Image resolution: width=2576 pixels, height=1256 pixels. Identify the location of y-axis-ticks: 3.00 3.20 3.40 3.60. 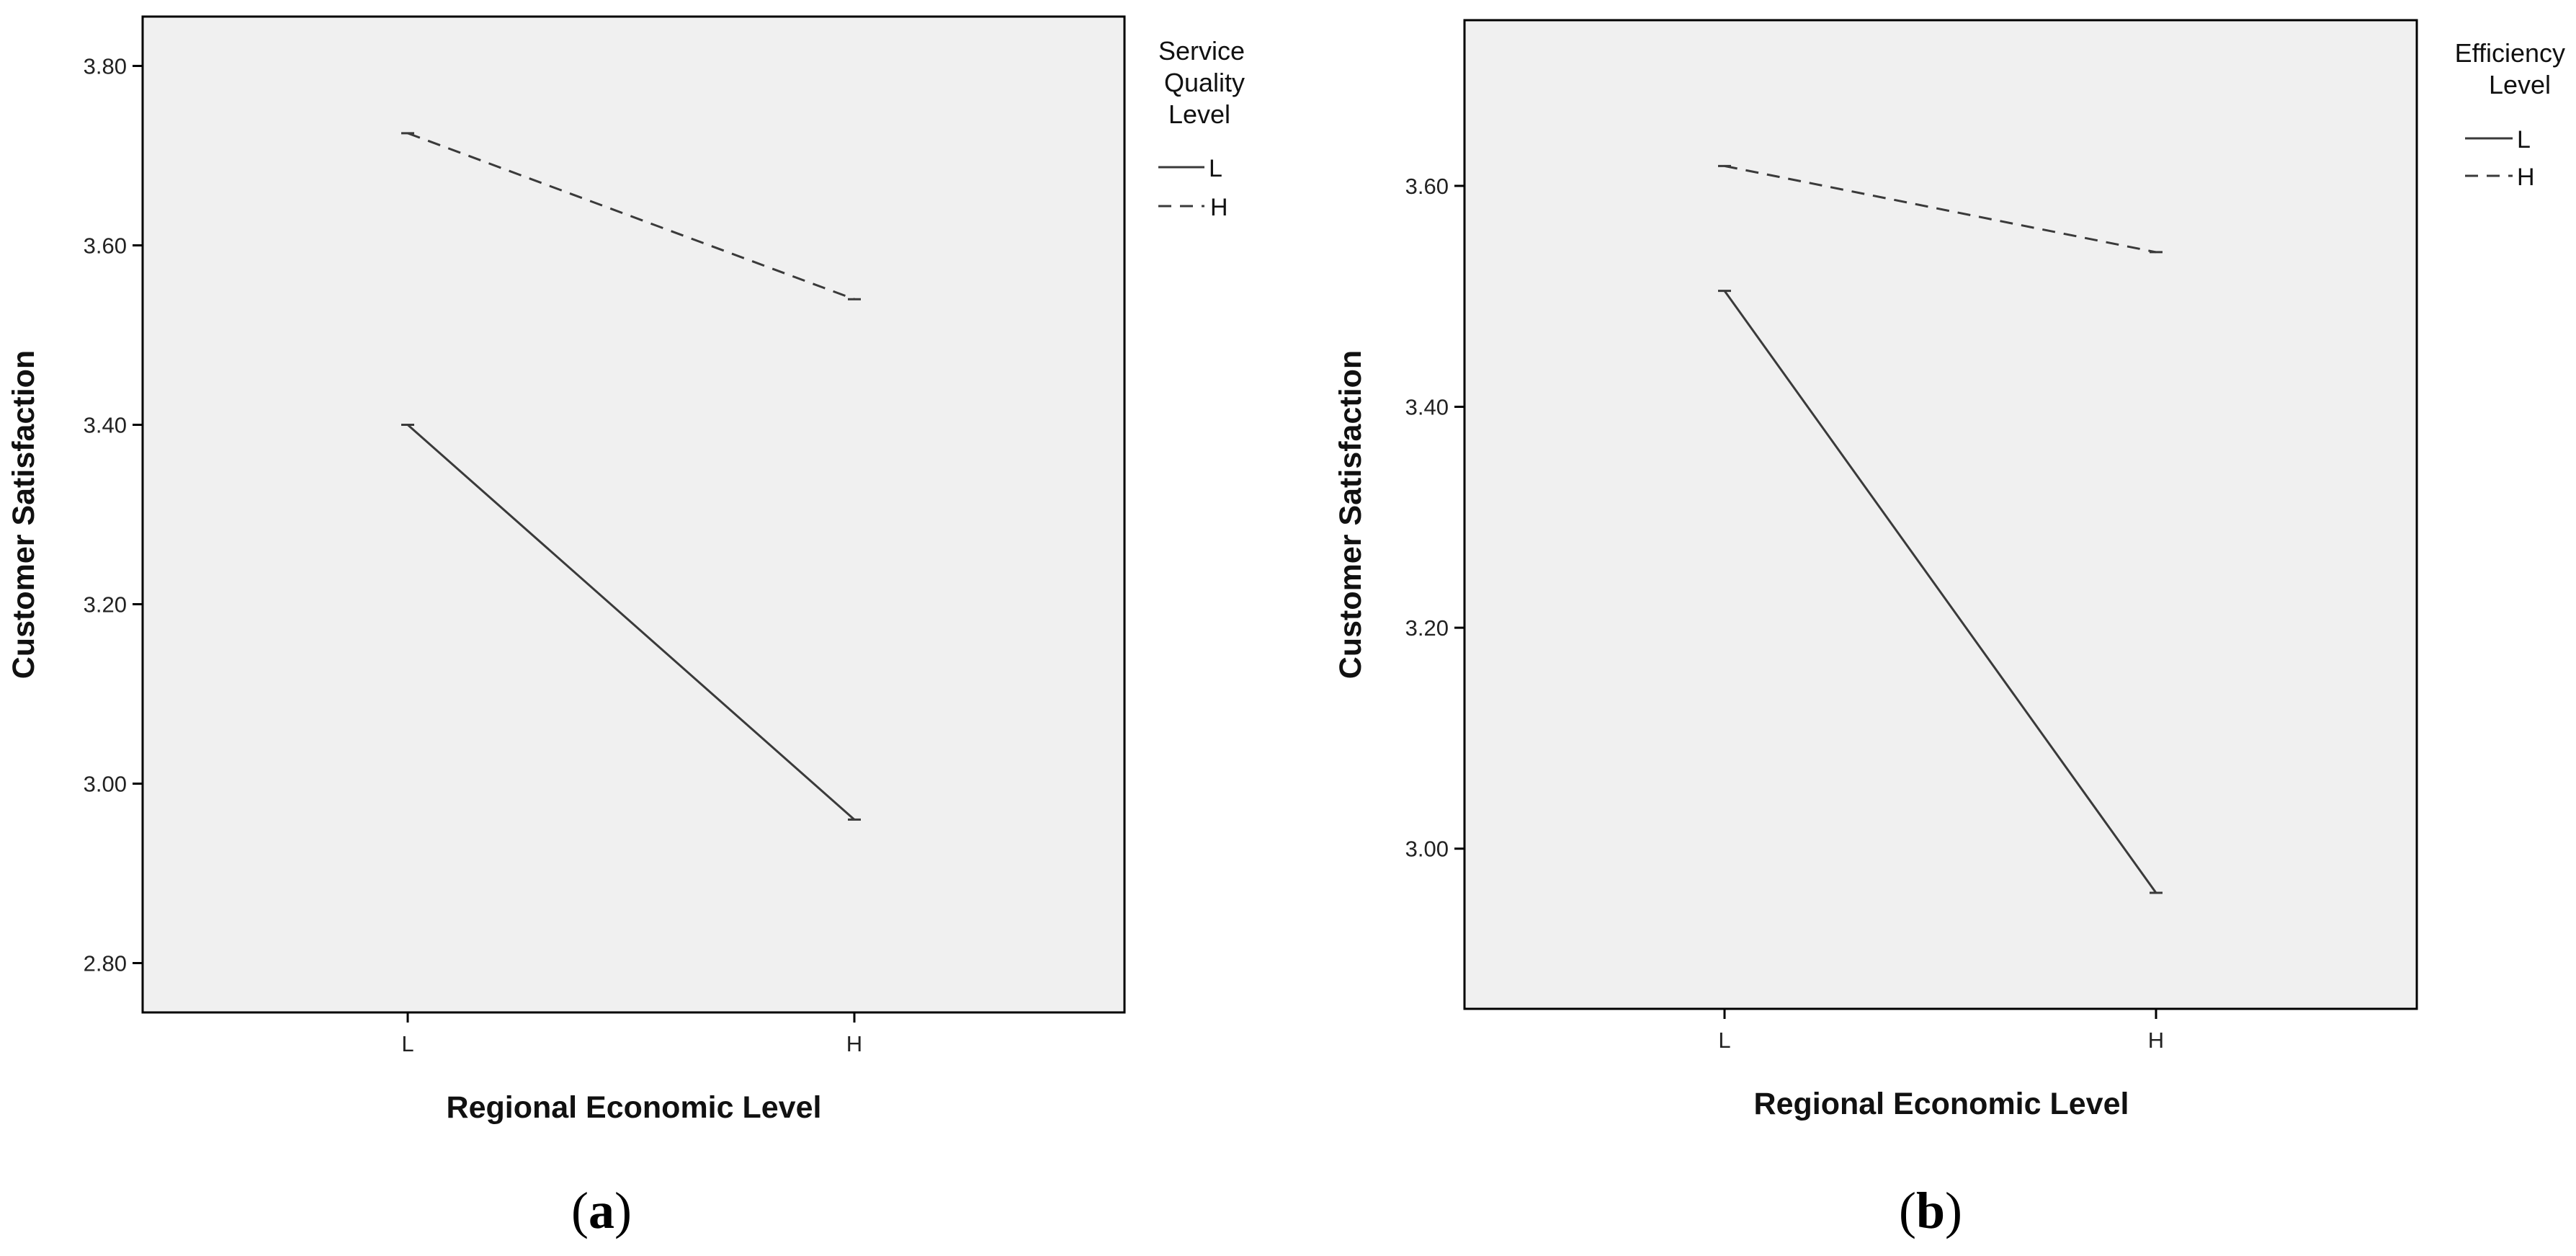
(1434, 518).